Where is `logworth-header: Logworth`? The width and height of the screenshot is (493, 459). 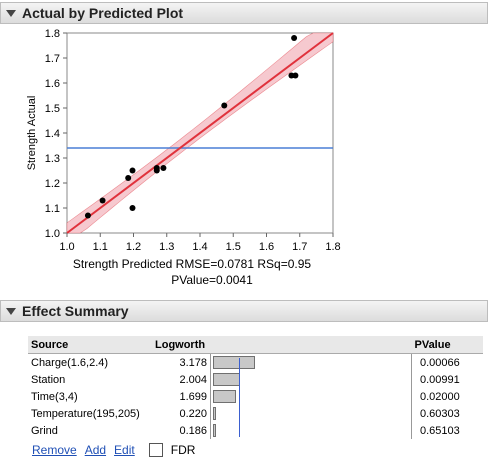
logworth-header: Logworth is located at coordinates (181, 345).